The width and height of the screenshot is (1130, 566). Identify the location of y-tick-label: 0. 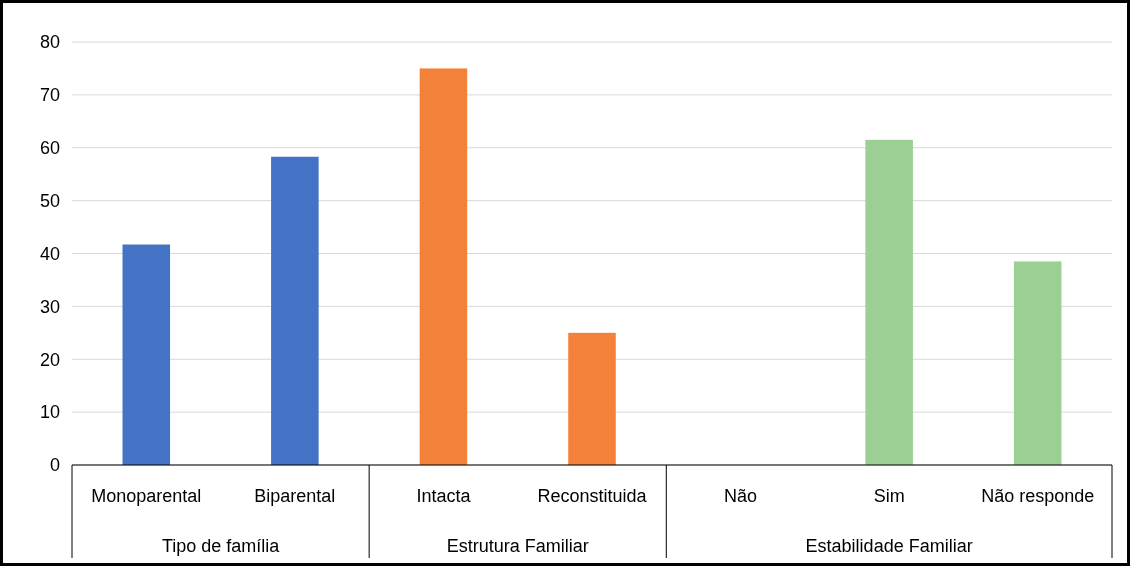
(54, 465).